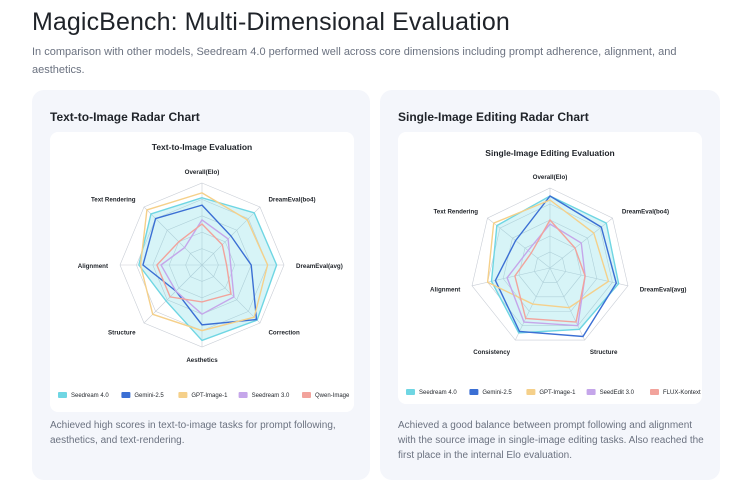 This screenshot has height=500, width=750. I want to click on axis-label: Correction, so click(284, 332).